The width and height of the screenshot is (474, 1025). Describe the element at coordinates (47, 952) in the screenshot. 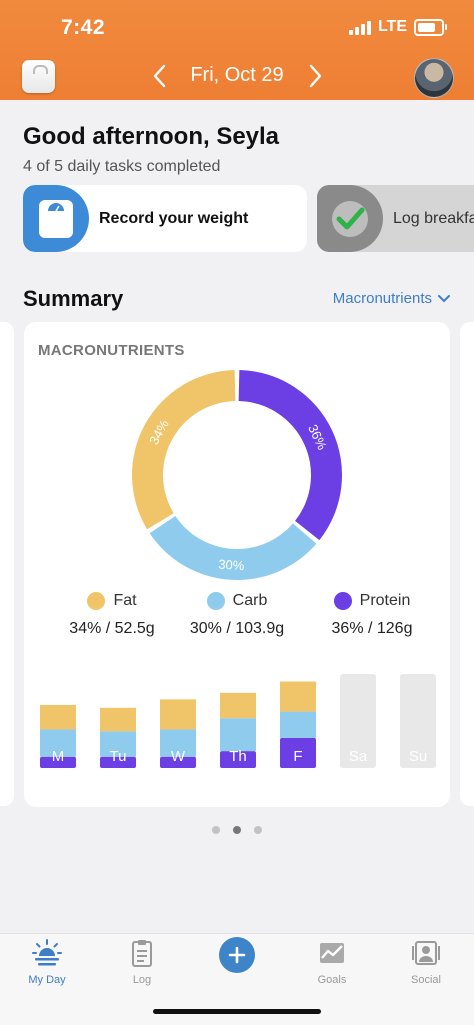

I see `sunrise-icon` at that location.